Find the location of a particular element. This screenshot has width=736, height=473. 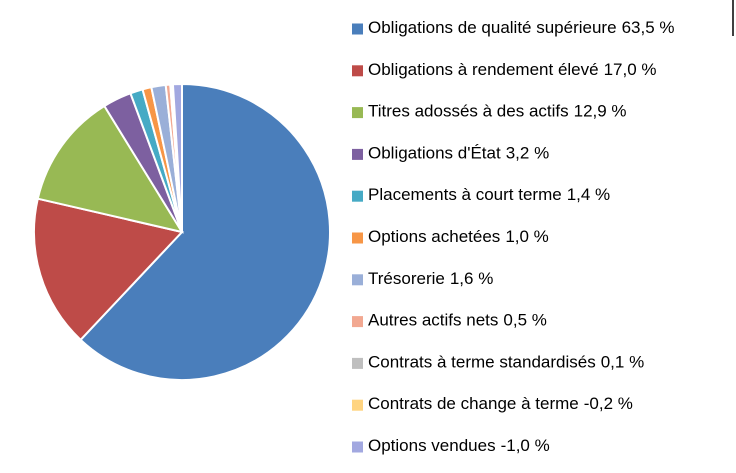

legend-name: Trésorerie is located at coordinates (406, 278).